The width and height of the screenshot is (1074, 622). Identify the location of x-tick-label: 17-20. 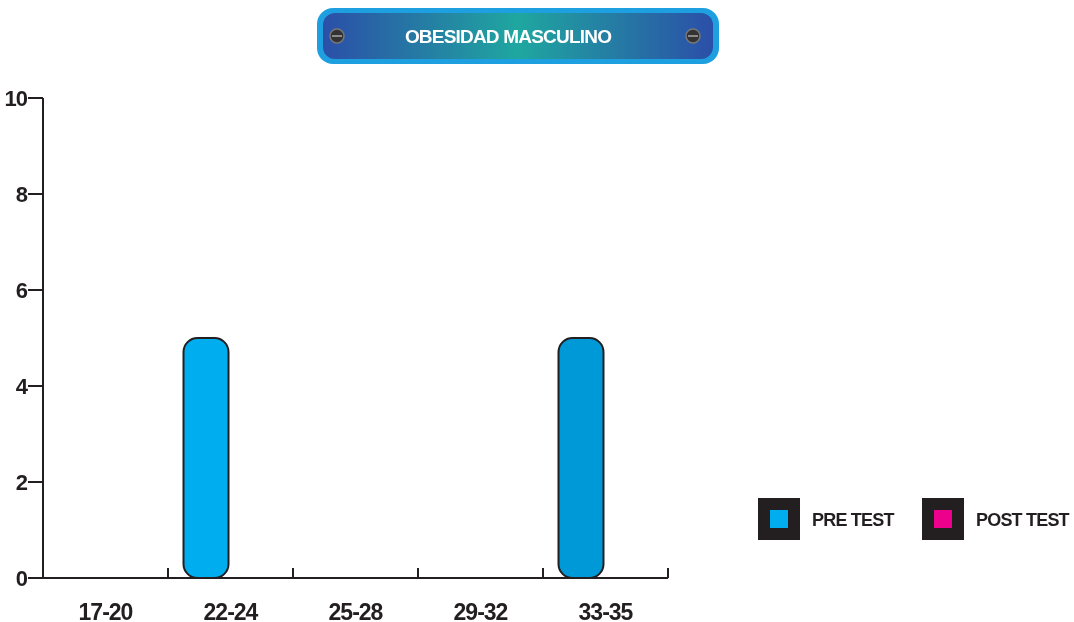
(105, 610).